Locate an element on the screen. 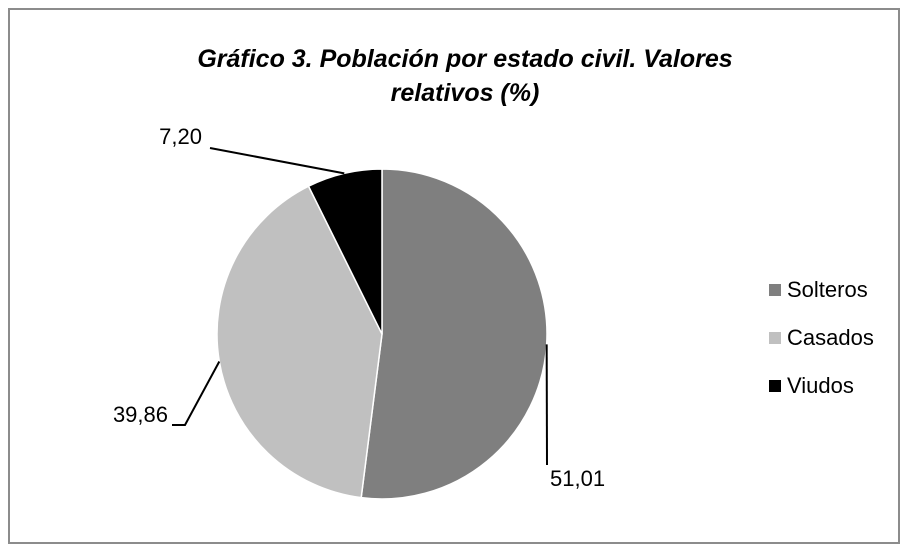 The image size is (912, 554). data-label: 7,20 is located at coordinates (180, 136).